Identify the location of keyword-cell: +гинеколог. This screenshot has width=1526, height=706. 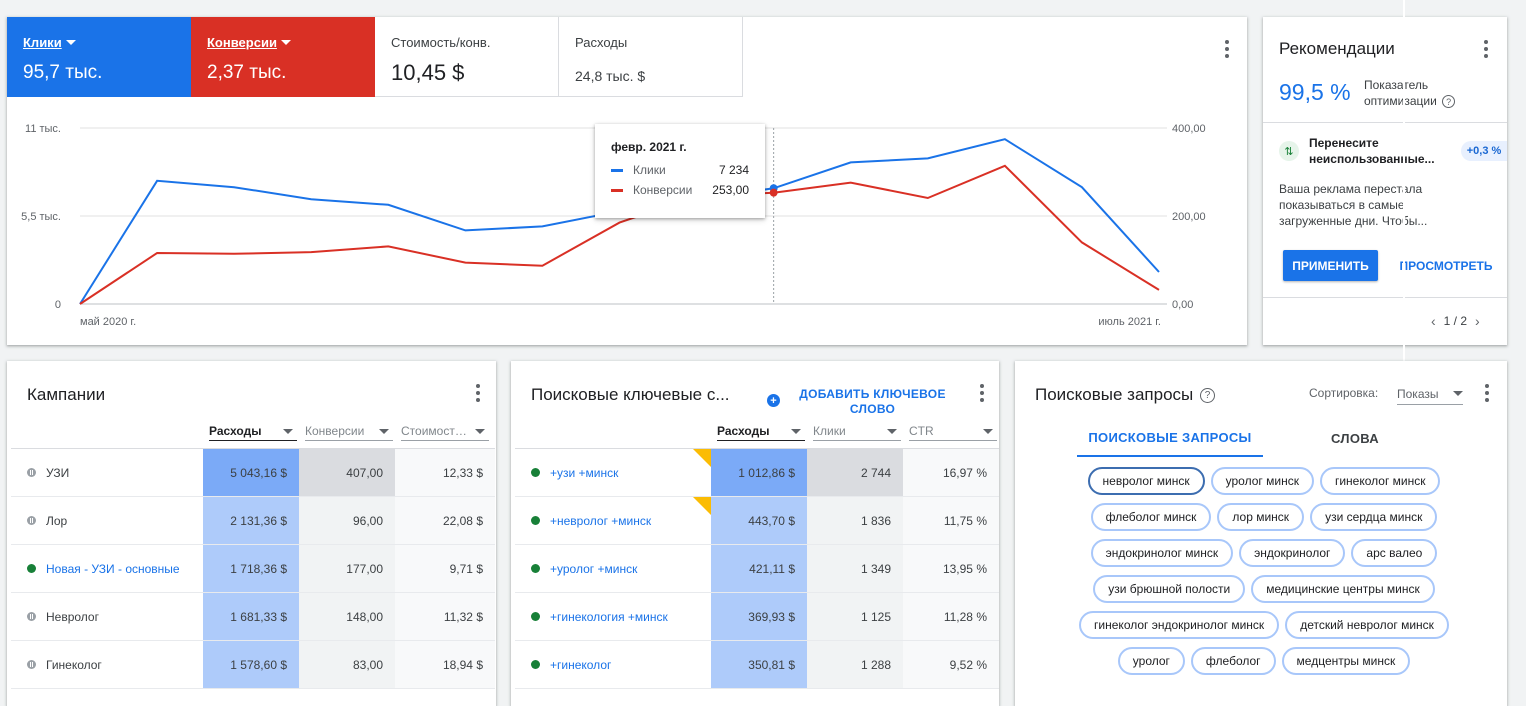
(613, 664).